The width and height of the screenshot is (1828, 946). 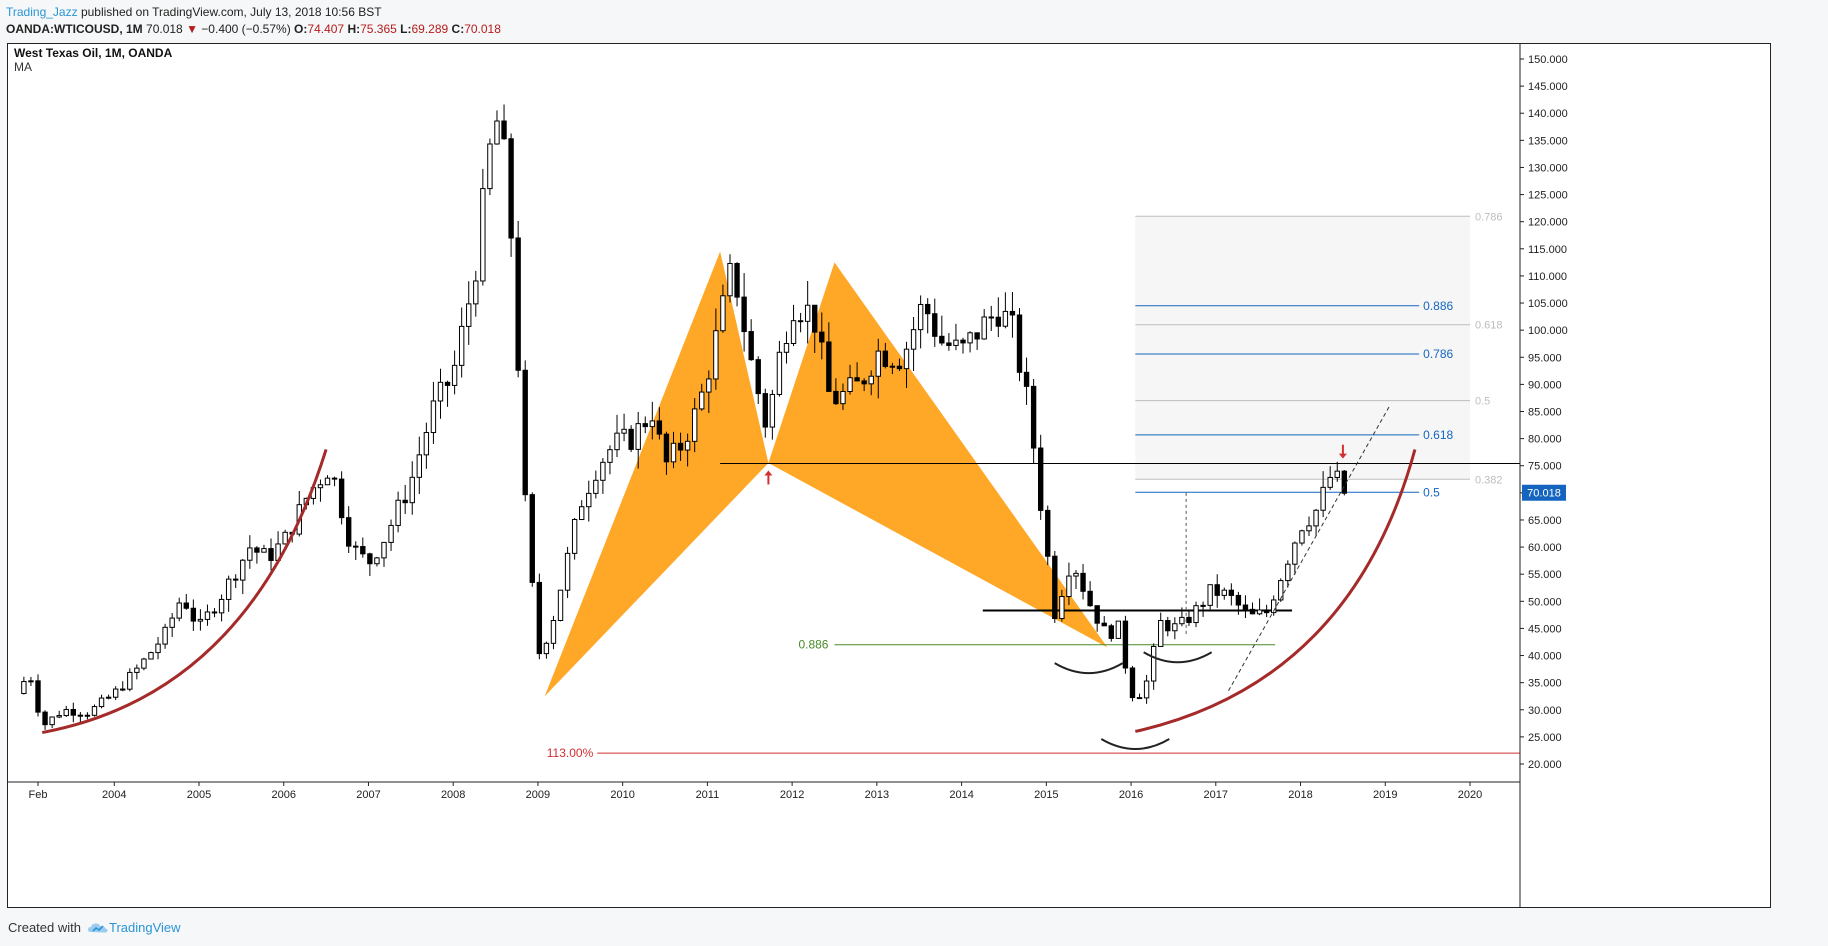 What do you see at coordinates (1545, 358) in the screenshot?
I see `y-tick-label: 95.000` at bounding box center [1545, 358].